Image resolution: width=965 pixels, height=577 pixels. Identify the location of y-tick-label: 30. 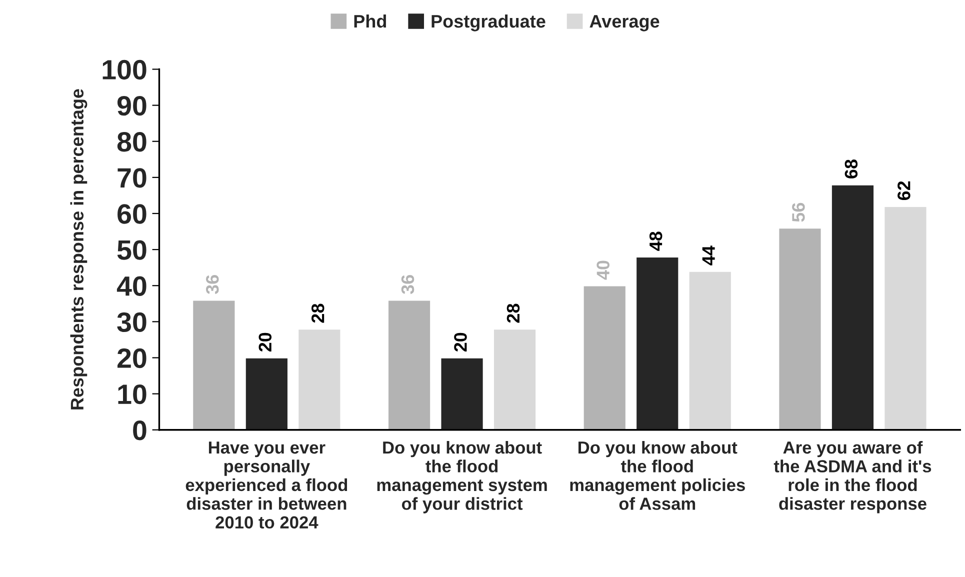
(131, 322).